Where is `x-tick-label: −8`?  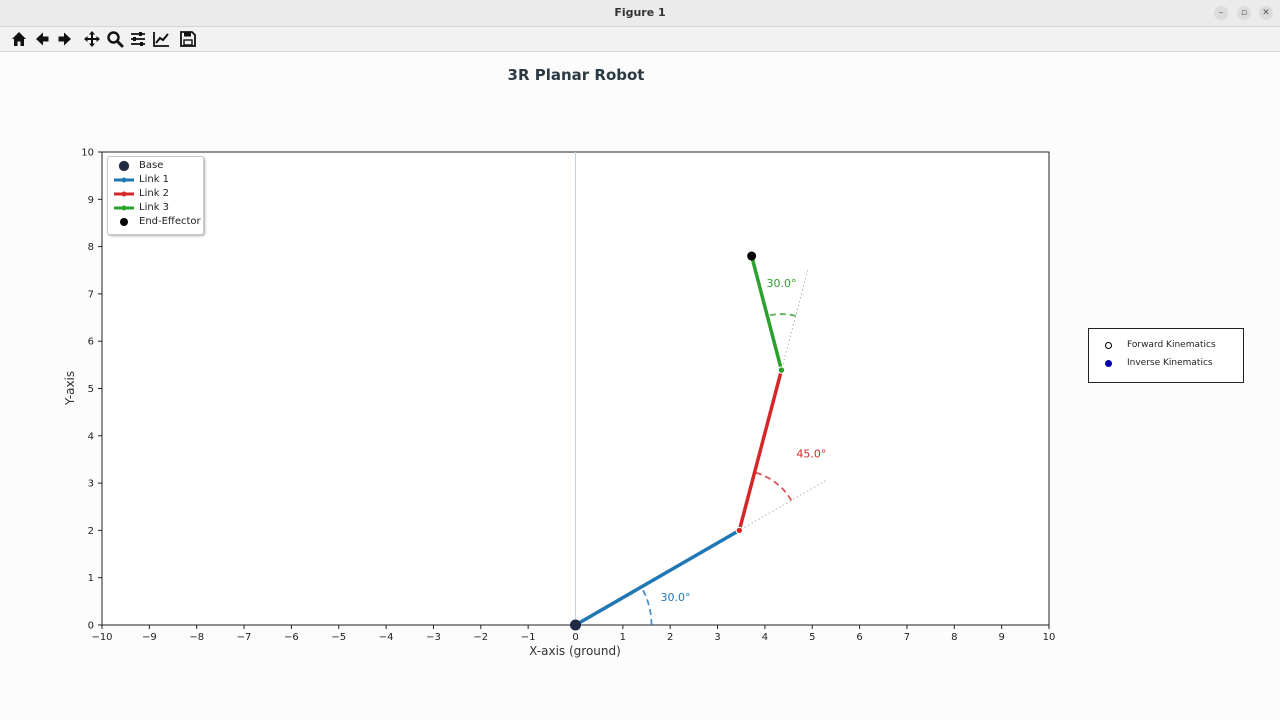
x-tick-label: −8 is located at coordinates (196, 637).